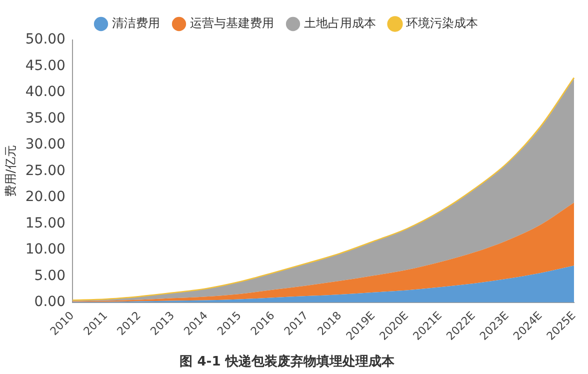  I want to click on y-tick-label: 0.00, so click(50, 302).